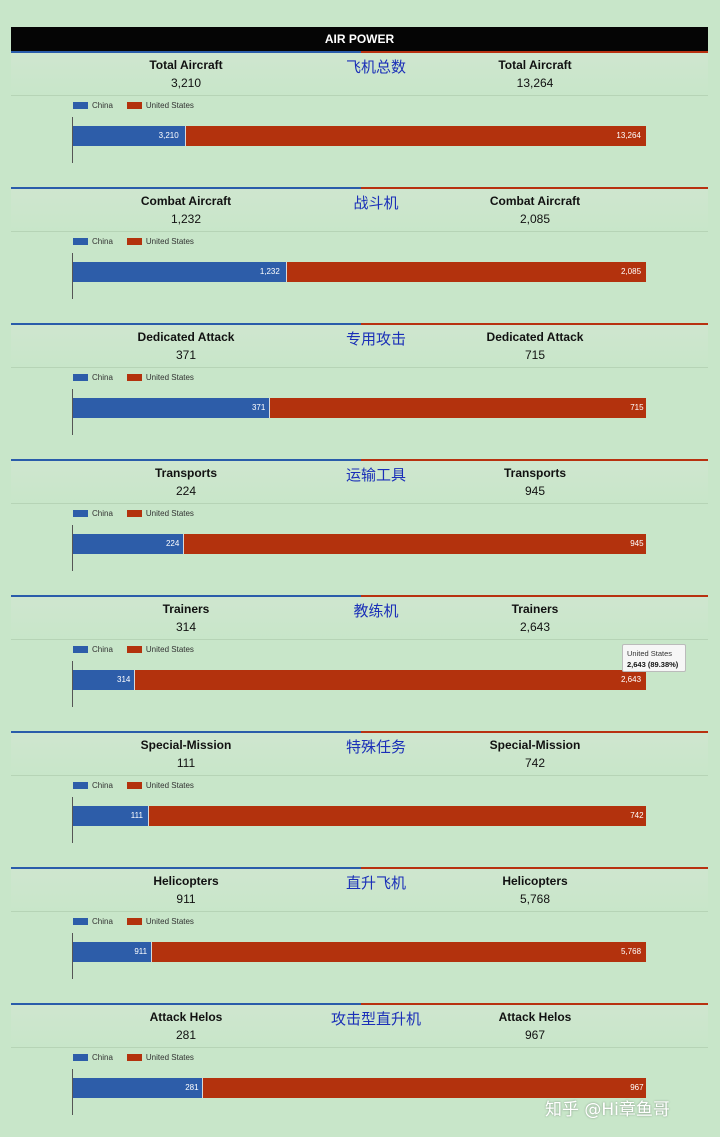 The height and width of the screenshot is (1137, 720). What do you see at coordinates (535, 763) in the screenshot?
I see `value-us: 742` at bounding box center [535, 763].